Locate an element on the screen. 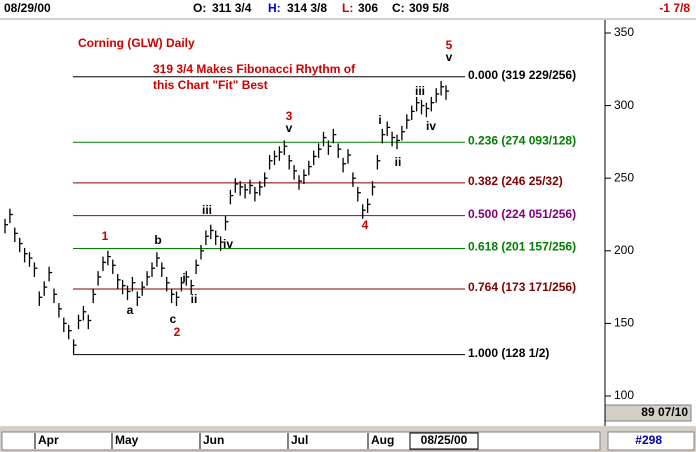 The image size is (696, 452). wave-label: 1 is located at coordinates (105, 236).